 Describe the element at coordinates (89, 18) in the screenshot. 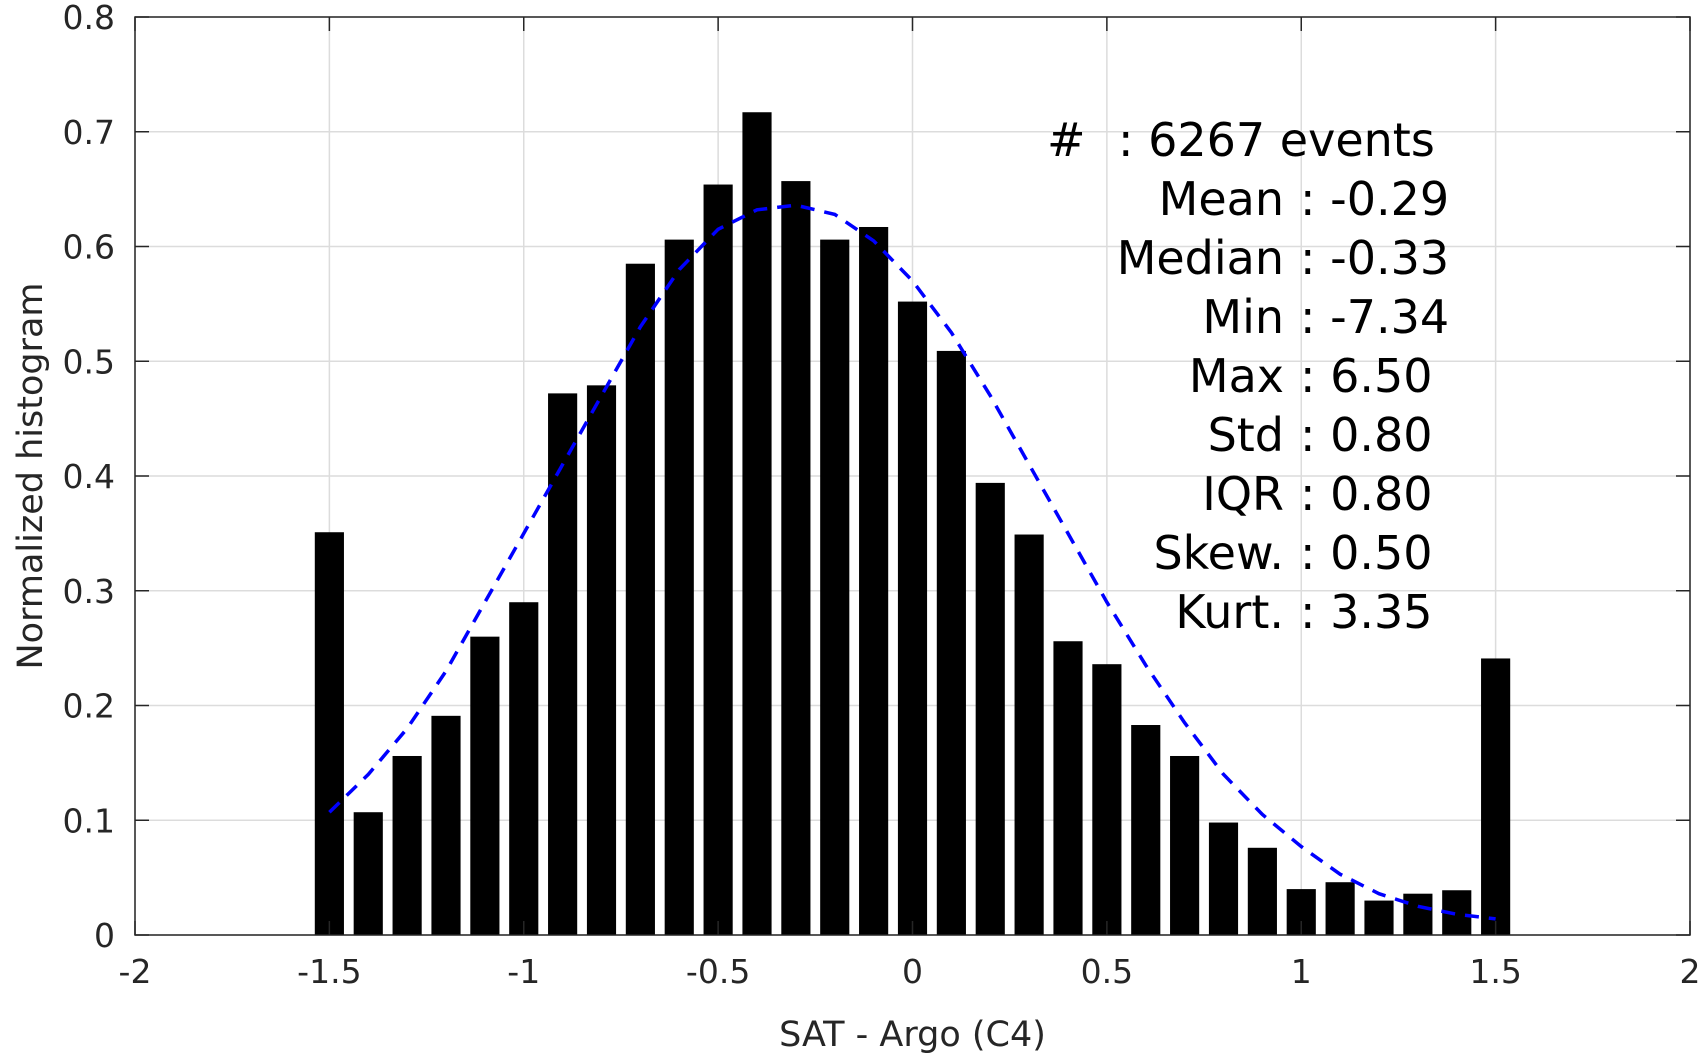

I see `y-tick-label: 0.8` at that location.